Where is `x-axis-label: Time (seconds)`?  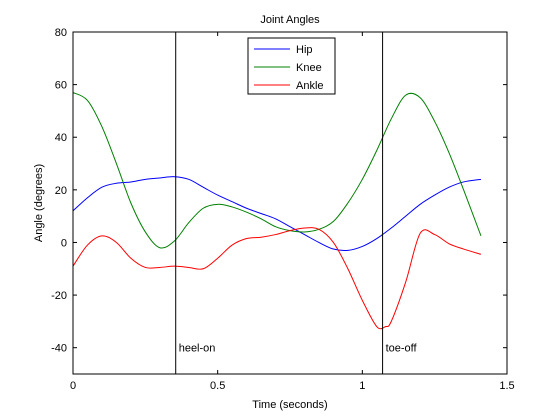 x-axis-label: Time (seconds) is located at coordinates (289, 405).